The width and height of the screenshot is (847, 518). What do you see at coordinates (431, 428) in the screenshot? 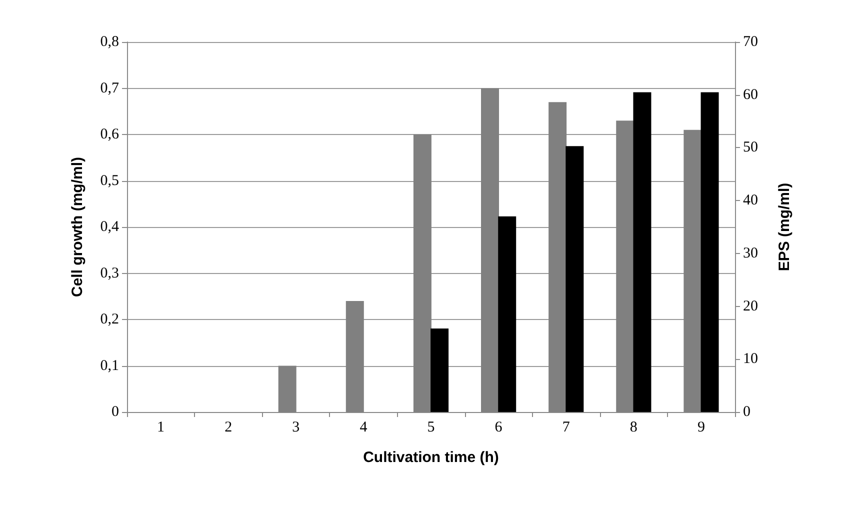
I see `x-tick-label: 5` at bounding box center [431, 428].